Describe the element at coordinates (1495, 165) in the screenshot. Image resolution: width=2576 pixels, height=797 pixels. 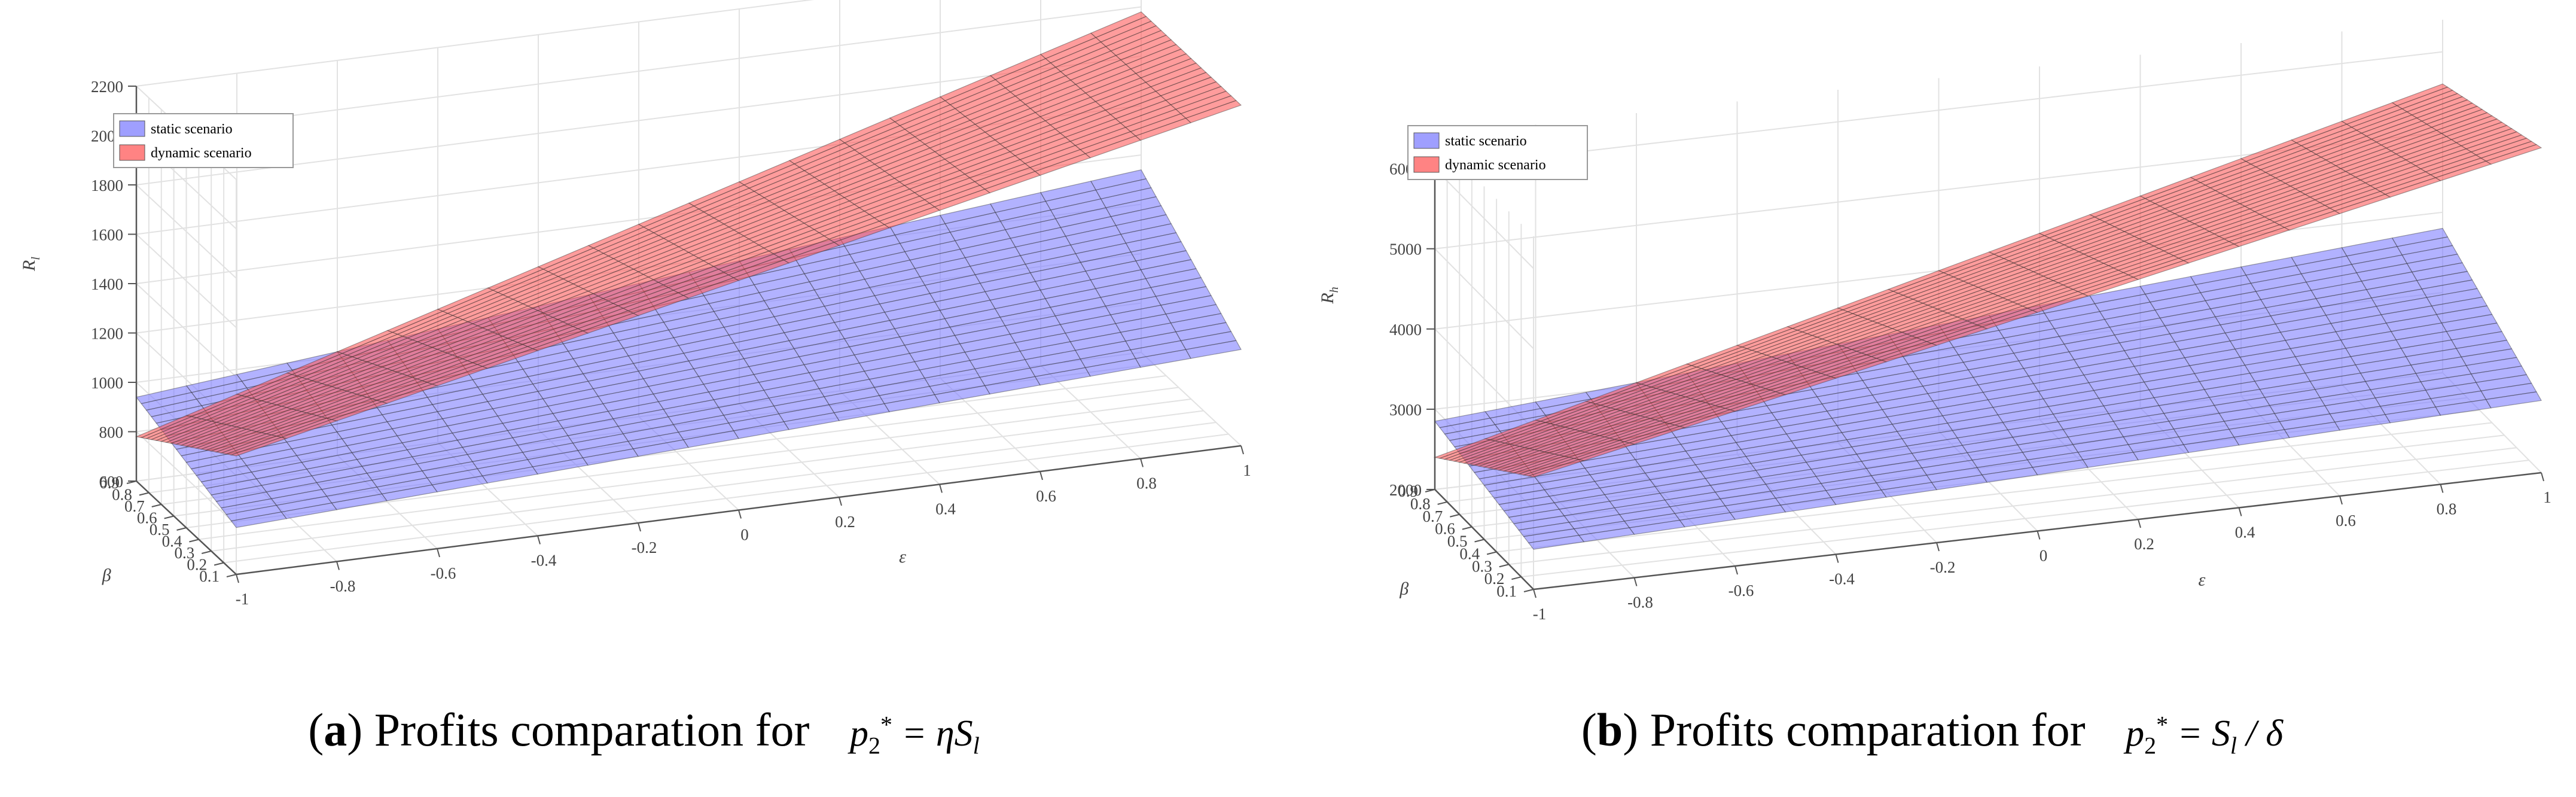
I see `legend-label-dynamic: dynamic scenario` at that location.